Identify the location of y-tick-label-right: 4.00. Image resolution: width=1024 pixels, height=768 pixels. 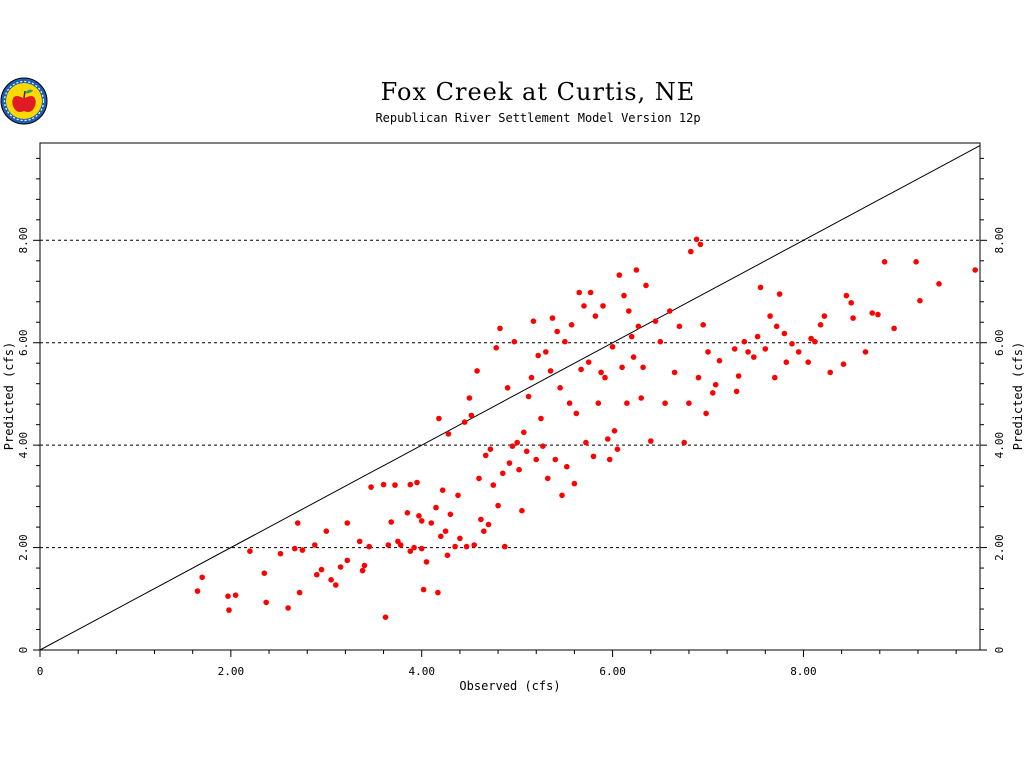
(999, 445).